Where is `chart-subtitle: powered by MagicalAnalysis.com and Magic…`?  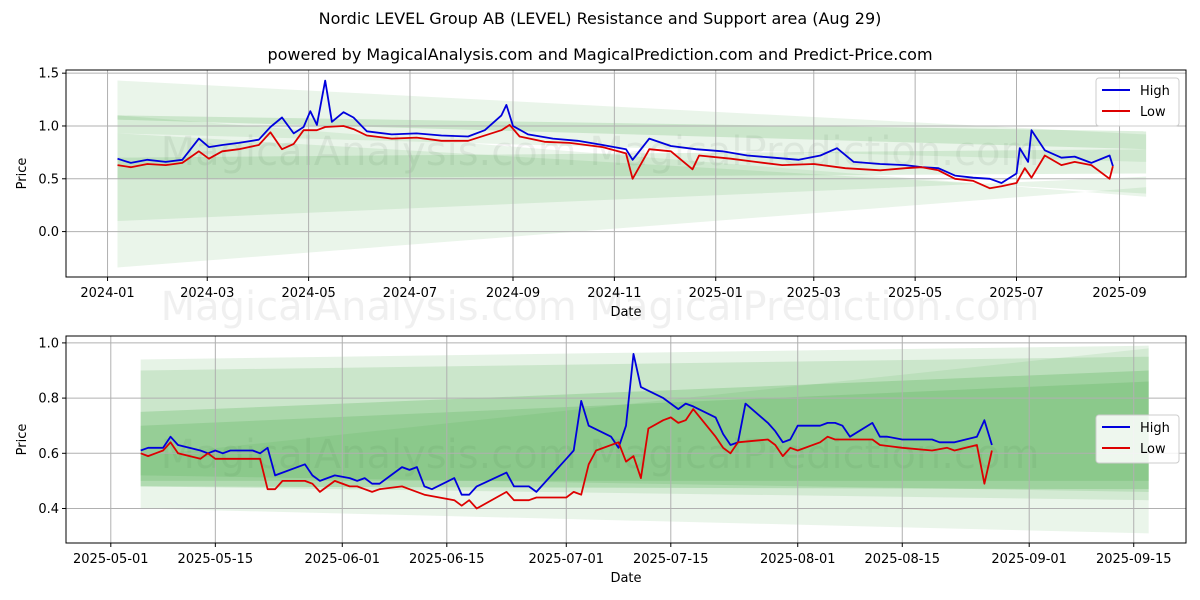
chart-subtitle: powered by MagicalAnalysis.com and Magic… is located at coordinates (600, 54).